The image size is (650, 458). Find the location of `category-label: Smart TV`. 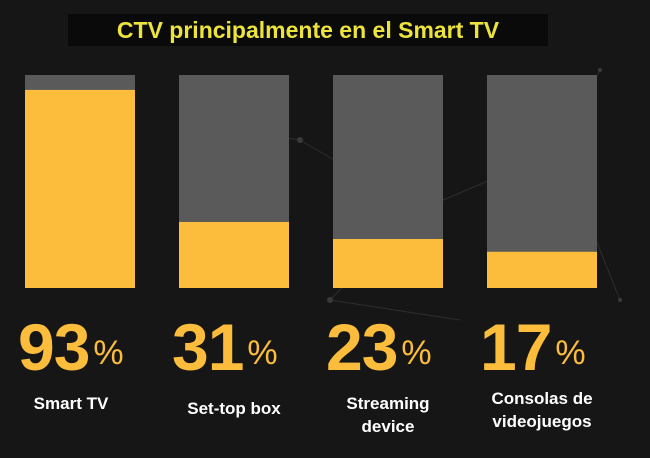

category-label: Smart TV is located at coordinates (71, 403).